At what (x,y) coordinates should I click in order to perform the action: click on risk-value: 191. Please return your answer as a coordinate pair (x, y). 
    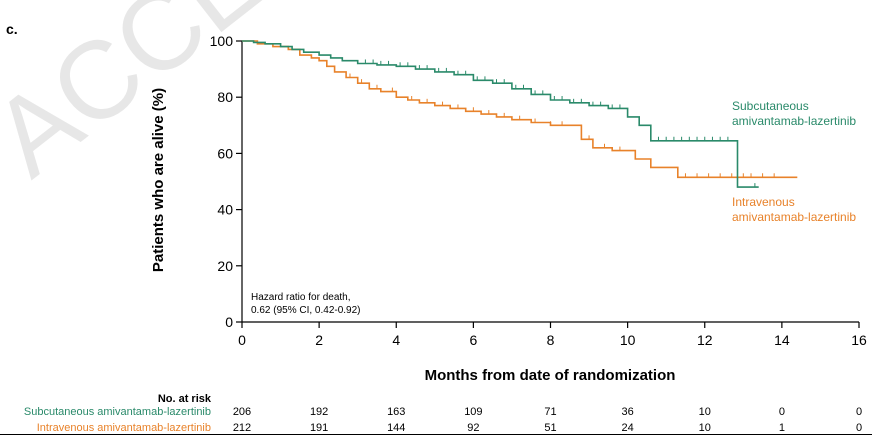
    Looking at the image, I should click on (319, 428).